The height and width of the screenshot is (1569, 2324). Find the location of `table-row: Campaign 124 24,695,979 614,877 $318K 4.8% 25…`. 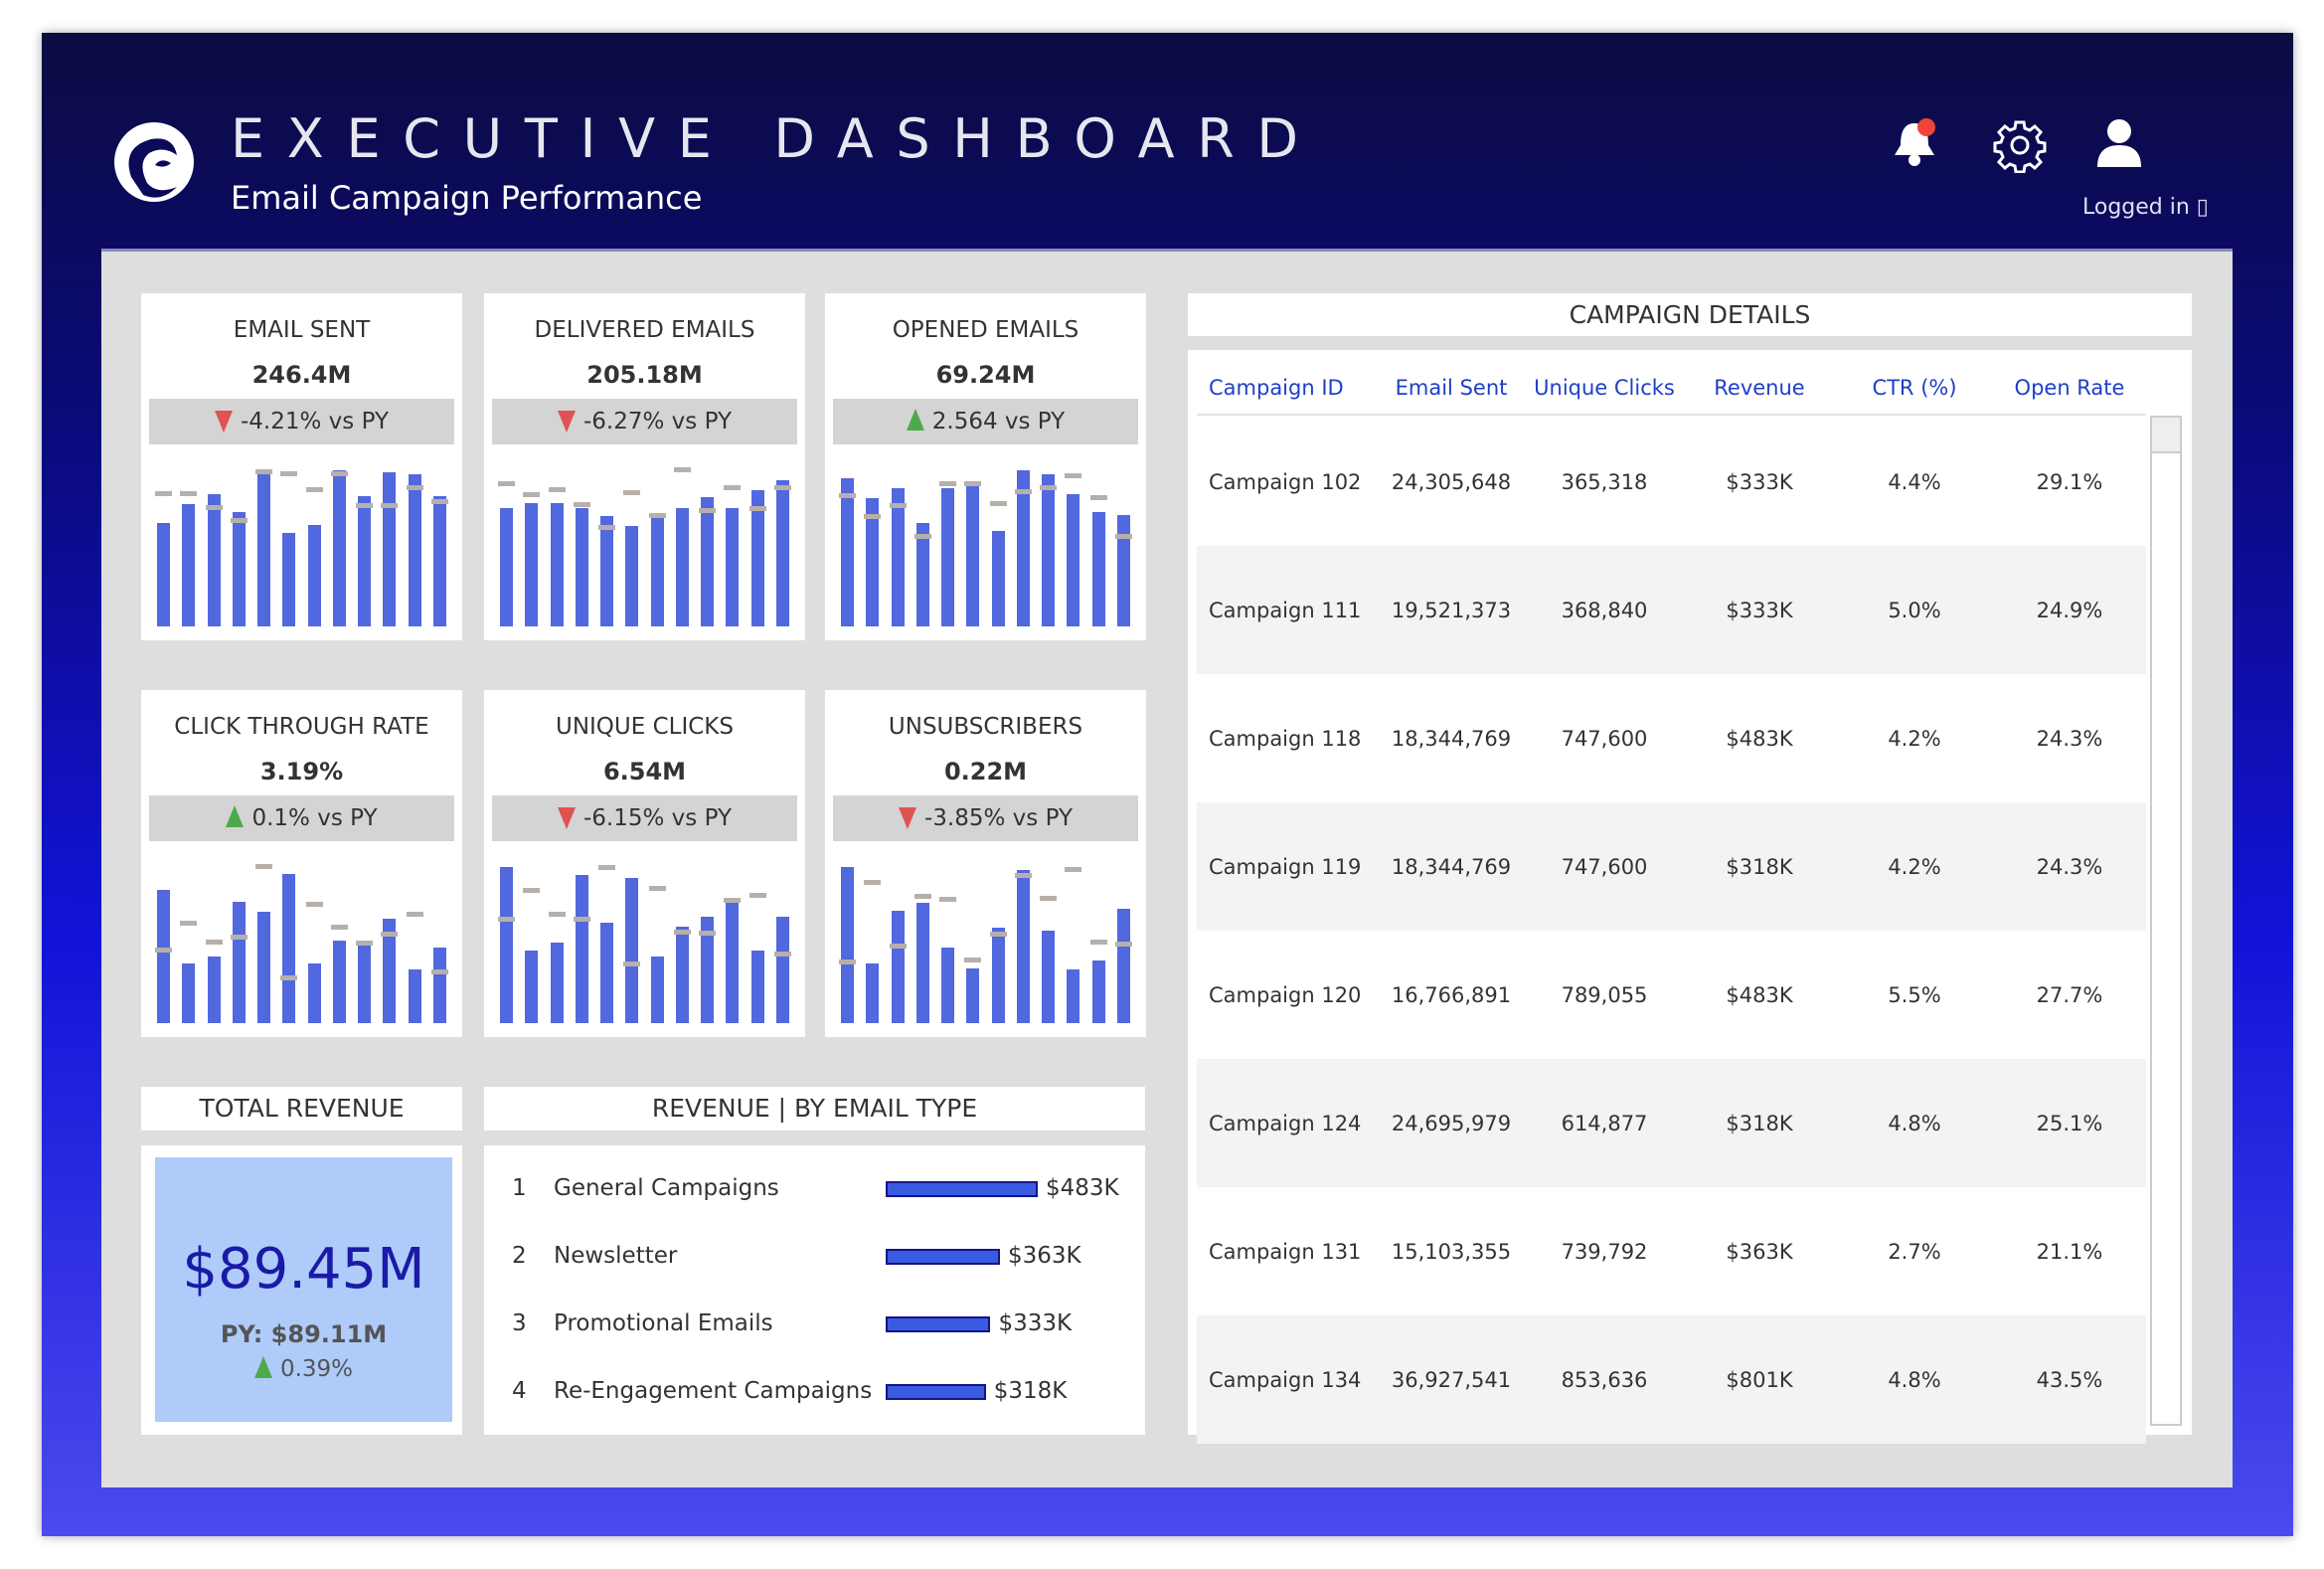

table-row: Campaign 124 24,695,979 614,877 $318K 4.8% 25… is located at coordinates (1671, 1123).